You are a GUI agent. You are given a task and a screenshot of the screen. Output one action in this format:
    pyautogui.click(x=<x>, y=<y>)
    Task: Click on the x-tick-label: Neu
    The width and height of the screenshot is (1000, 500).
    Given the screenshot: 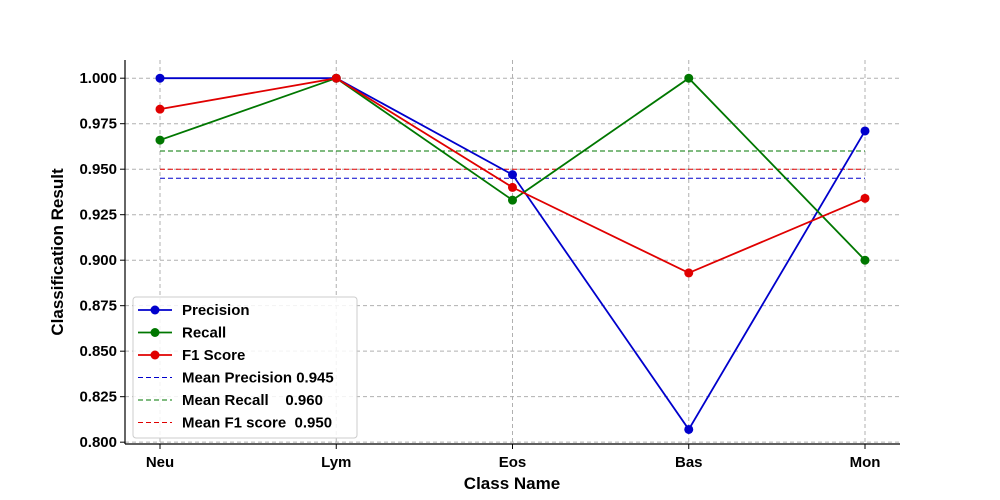 What is the action you would take?
    pyautogui.click(x=160, y=462)
    